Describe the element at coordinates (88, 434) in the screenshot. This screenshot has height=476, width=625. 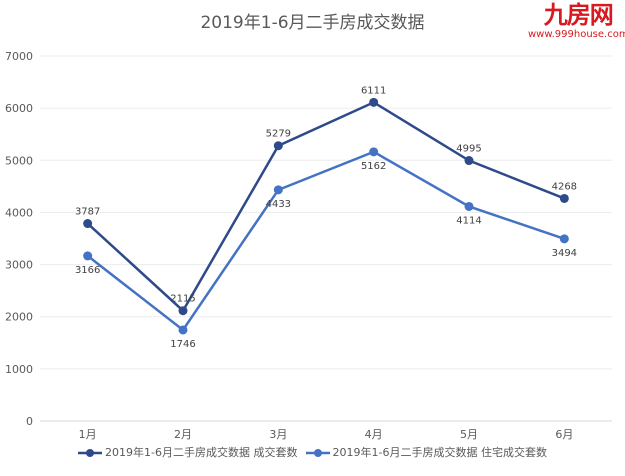
I see `x-tick-label: 1月` at that location.